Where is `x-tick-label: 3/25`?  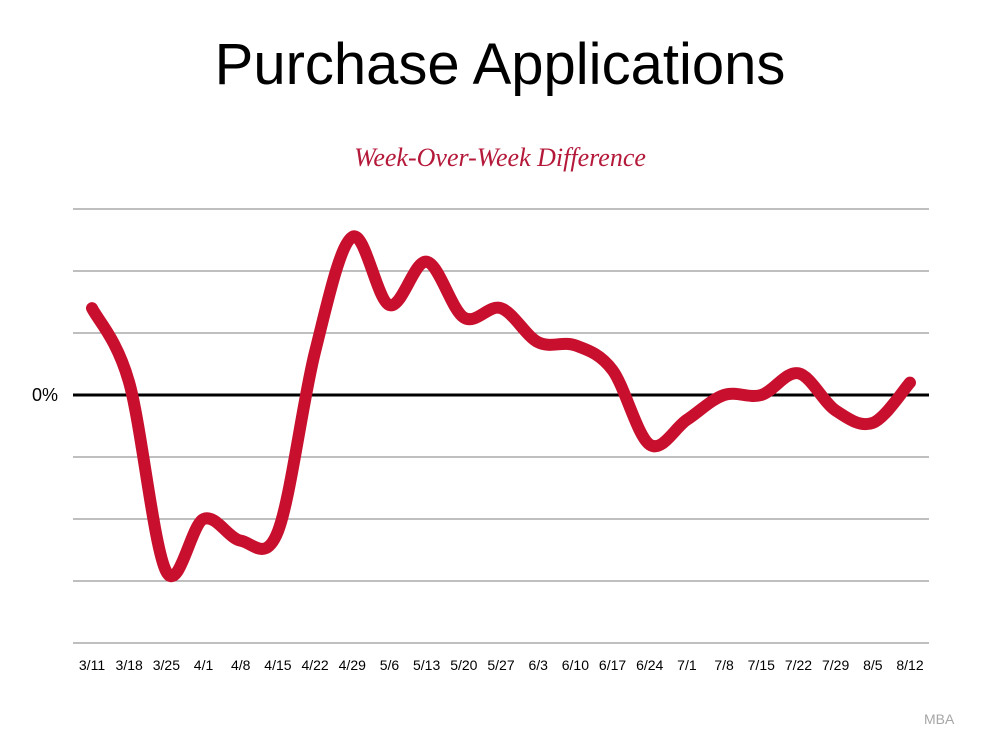 x-tick-label: 3/25 is located at coordinates (166, 665).